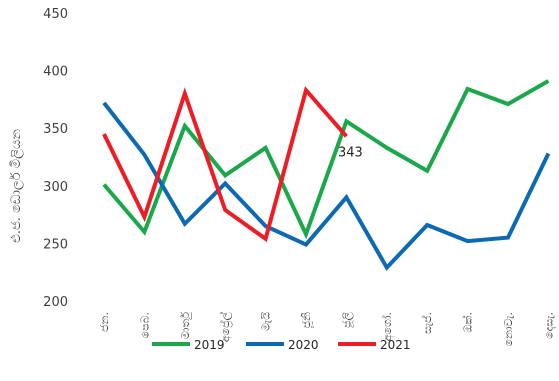 The image size is (559, 381). I want to click on data-labels: 343, so click(350, 152).